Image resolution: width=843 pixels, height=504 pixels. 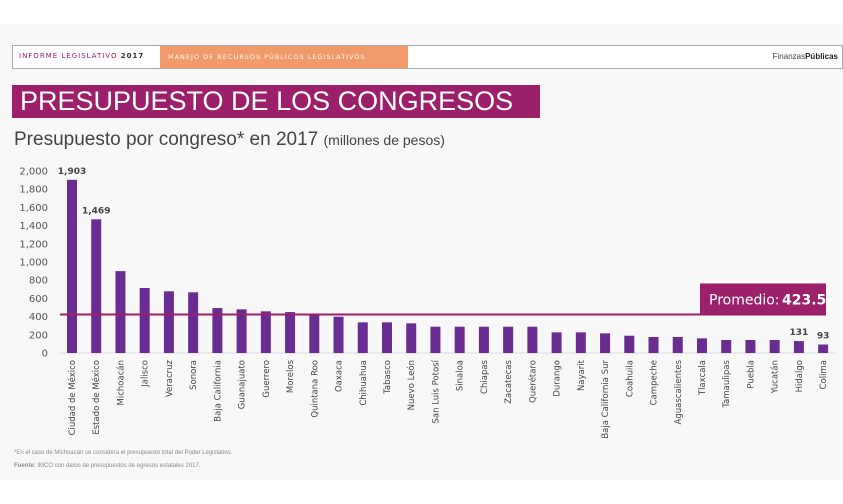 I want to click on x-tick-label: Chihuahua, so click(x=364, y=383).